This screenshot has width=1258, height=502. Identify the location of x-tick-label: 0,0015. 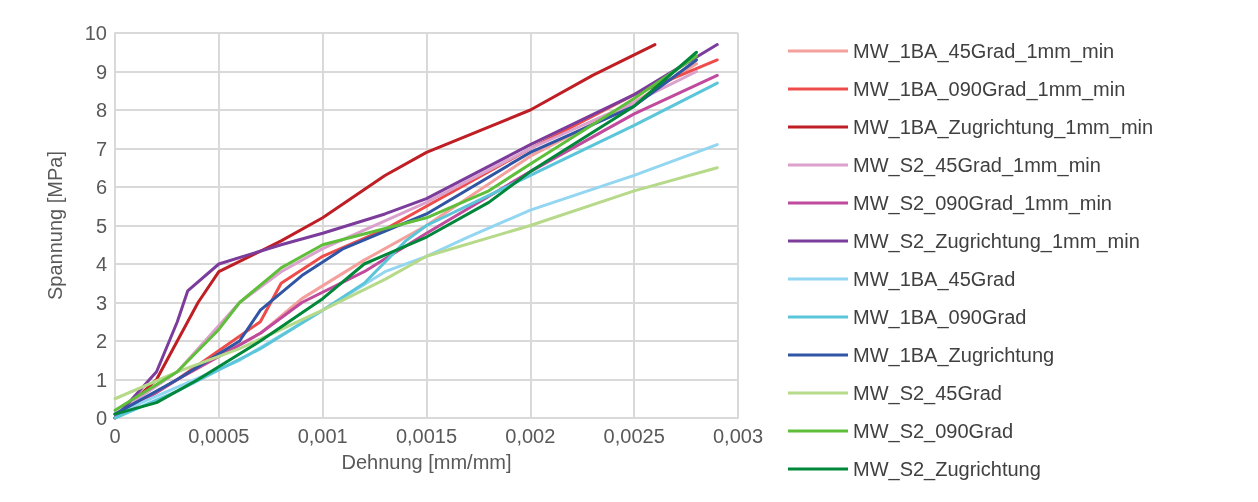
(426, 436).